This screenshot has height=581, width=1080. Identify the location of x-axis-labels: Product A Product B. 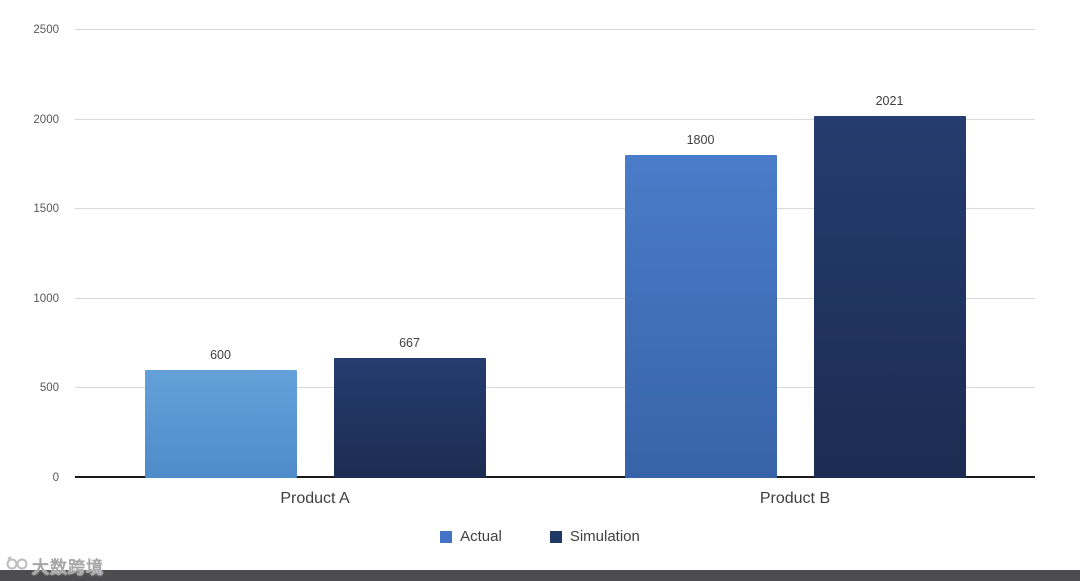
(555, 503).